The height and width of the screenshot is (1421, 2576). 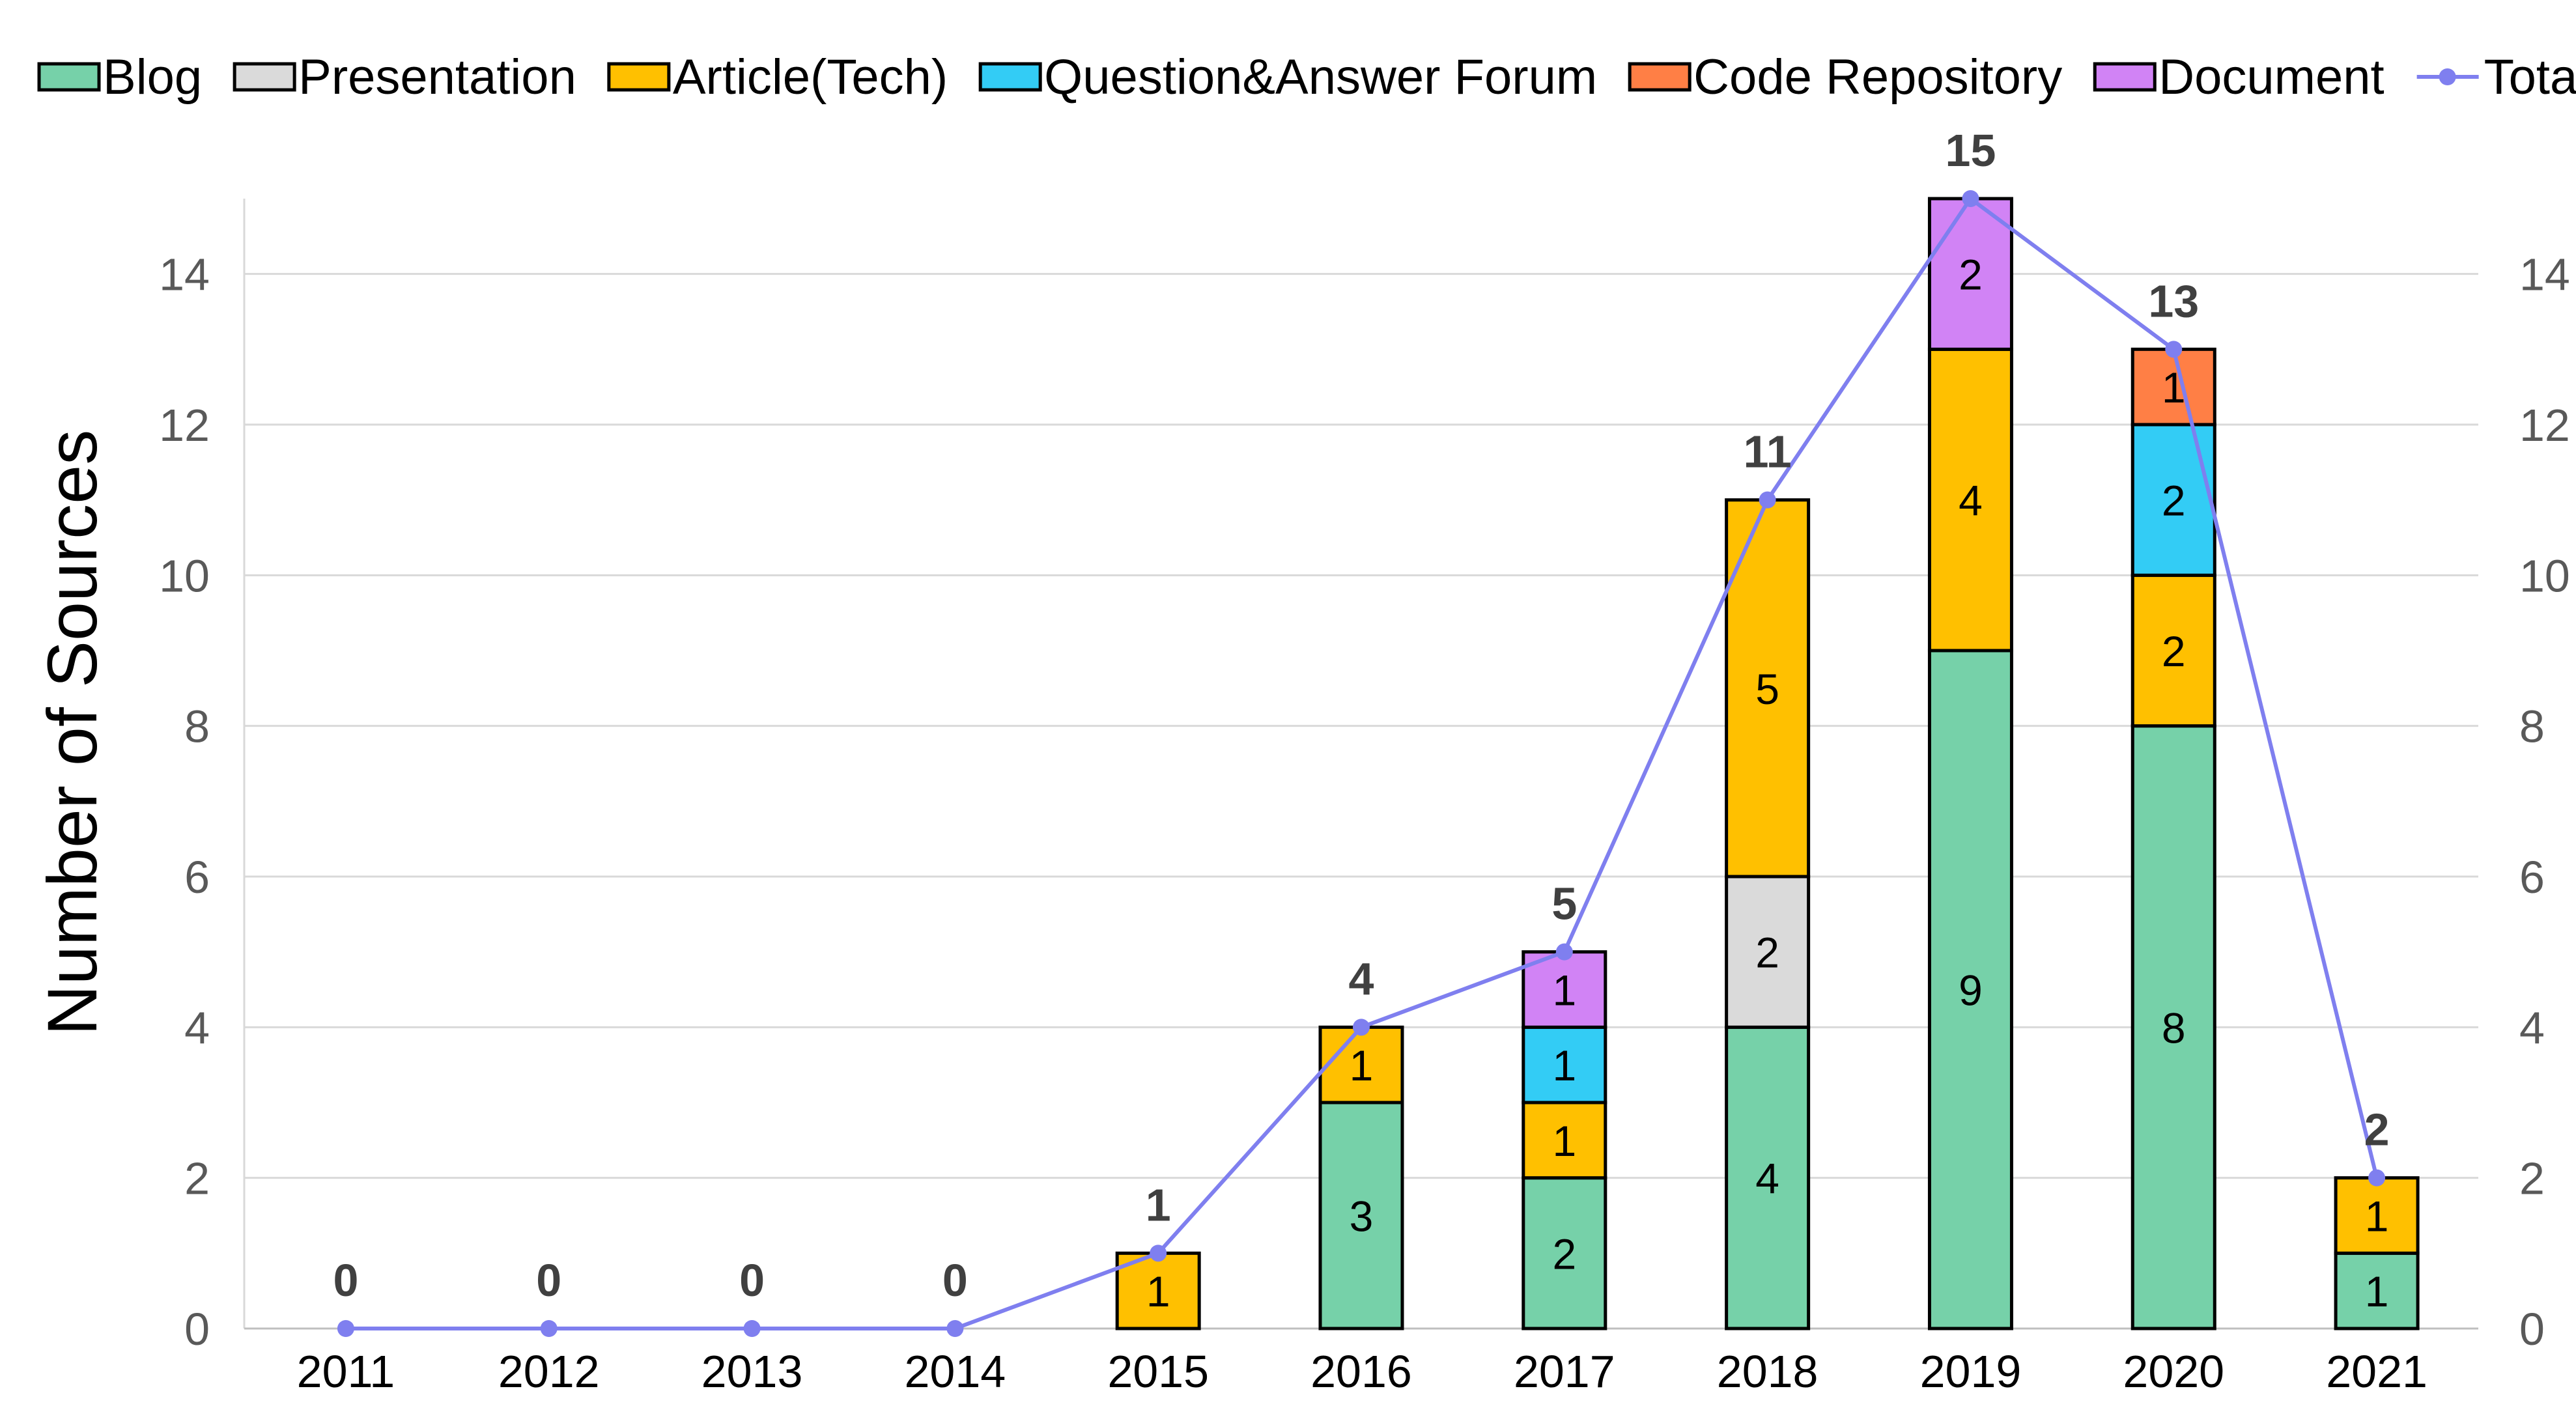 I want to click on x-tick-label: 2019, so click(x=1971, y=1372).